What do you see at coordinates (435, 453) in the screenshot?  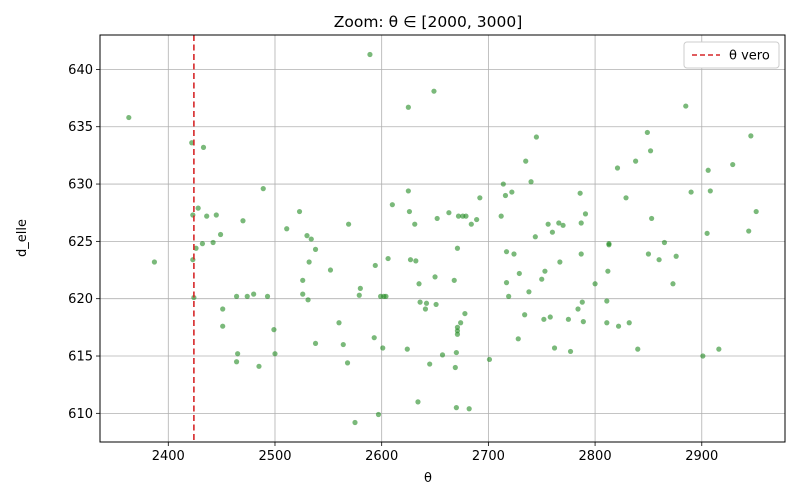 I see `x-axis-ticks: 2400 2500 2600 2700 2800 2900` at bounding box center [435, 453].